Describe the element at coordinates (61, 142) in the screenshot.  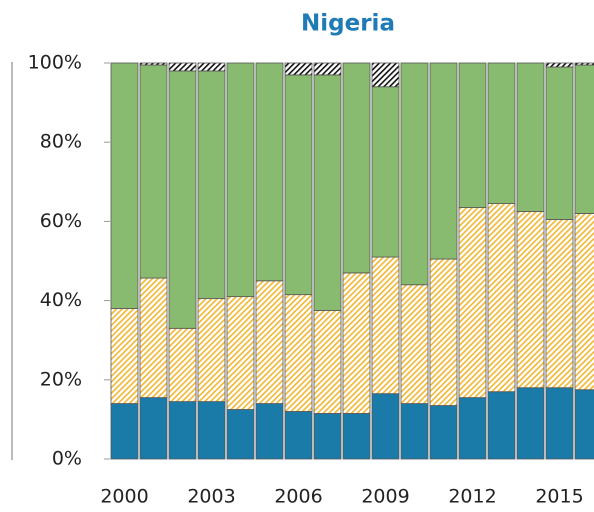
I see `y-tick-label: 80%` at that location.